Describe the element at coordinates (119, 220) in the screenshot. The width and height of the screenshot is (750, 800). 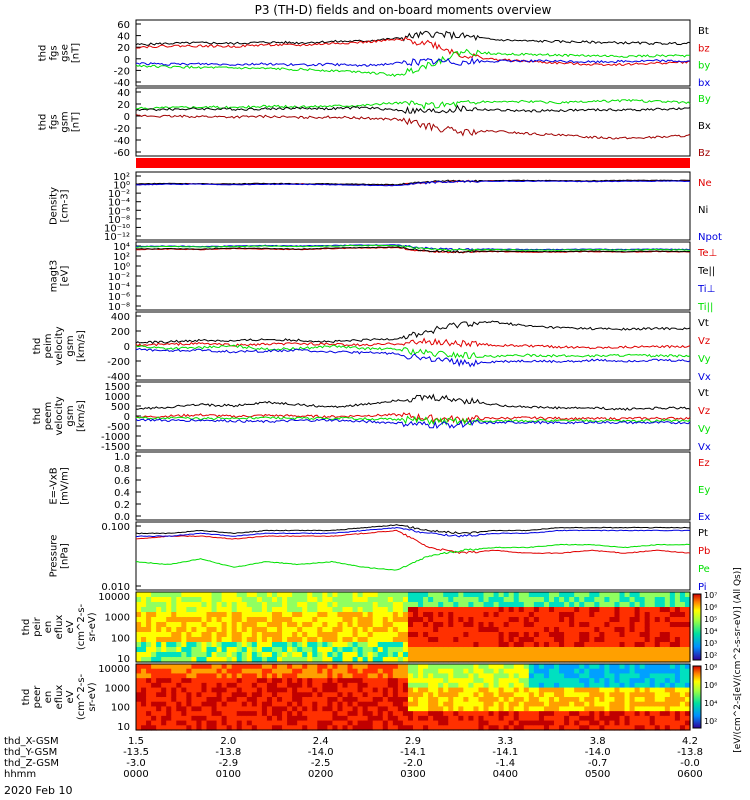
I see `y-tick-label: 10⁻⁸` at that location.